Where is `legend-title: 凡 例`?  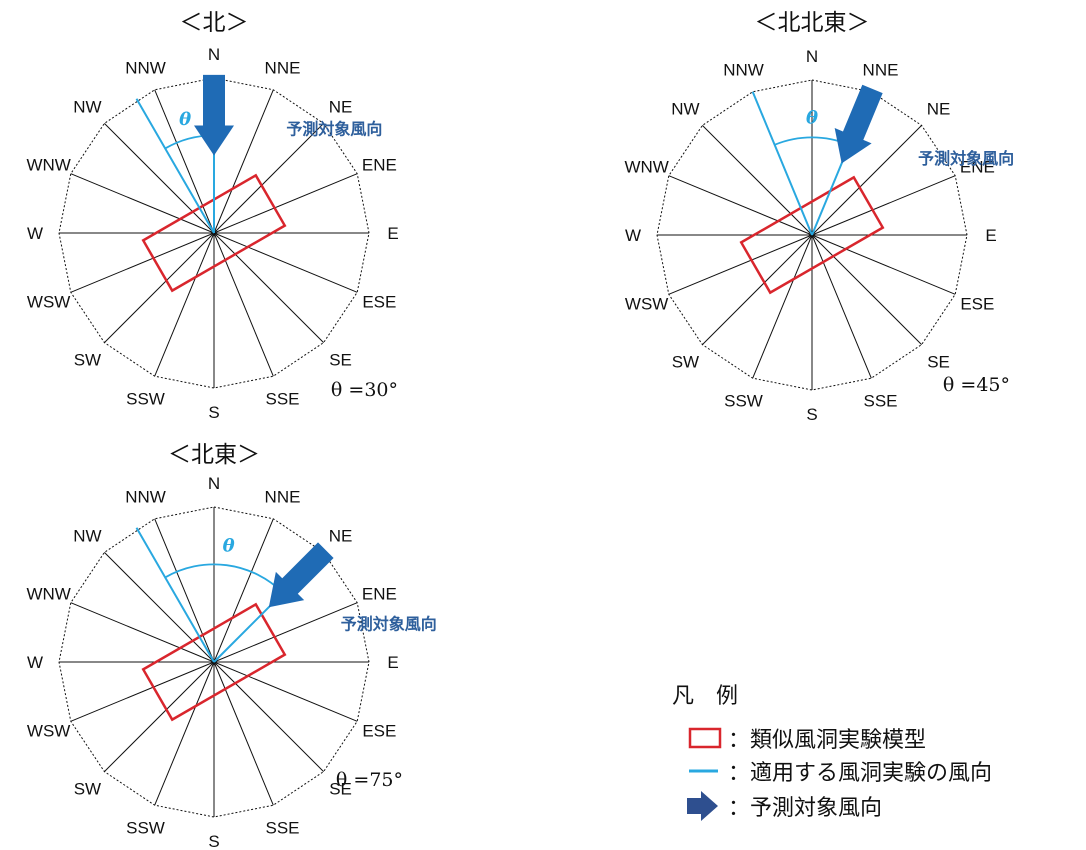
legend-title: 凡 例 is located at coordinates (705, 696).